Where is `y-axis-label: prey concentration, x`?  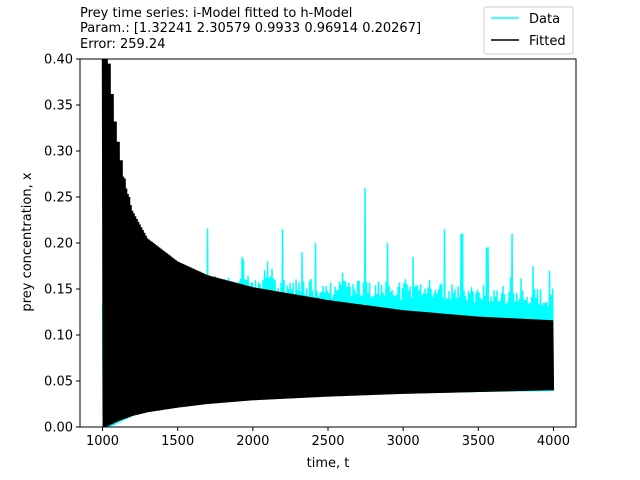 y-axis-label: prey concentration, x is located at coordinates (27, 241).